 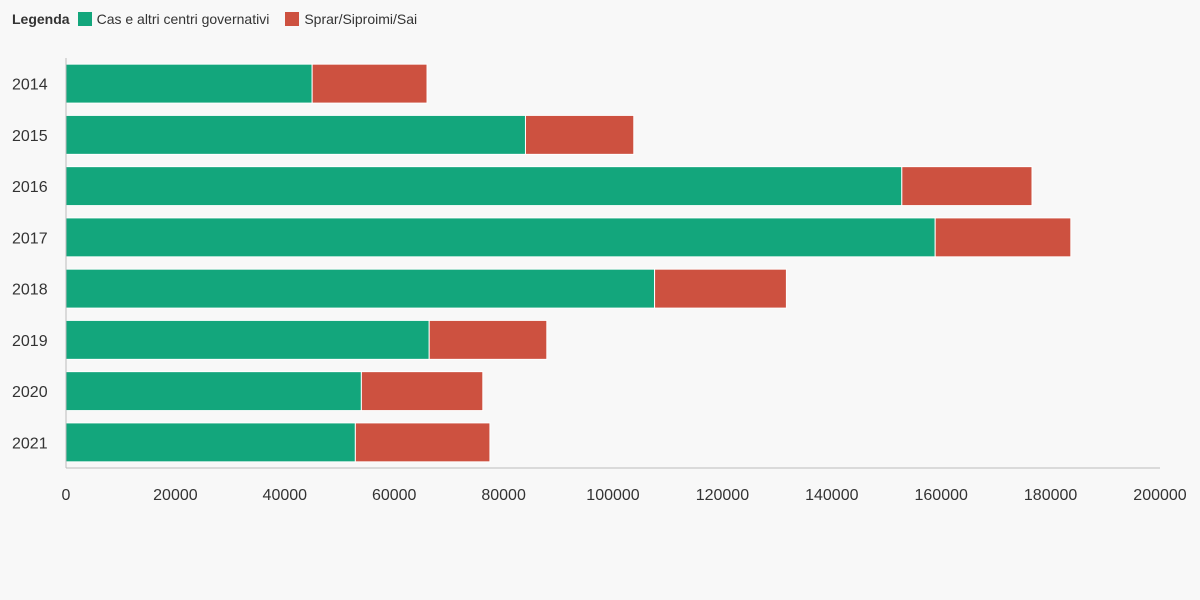 I want to click on y-tick-label-2018: 2018, so click(x=30, y=290).